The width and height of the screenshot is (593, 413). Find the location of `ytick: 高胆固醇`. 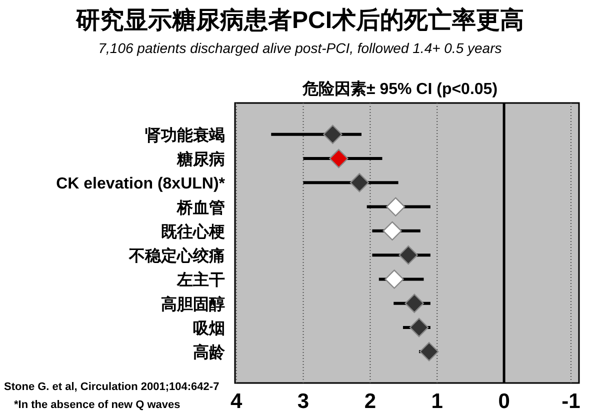

ytick: 高胆固醇 is located at coordinates (193, 305).